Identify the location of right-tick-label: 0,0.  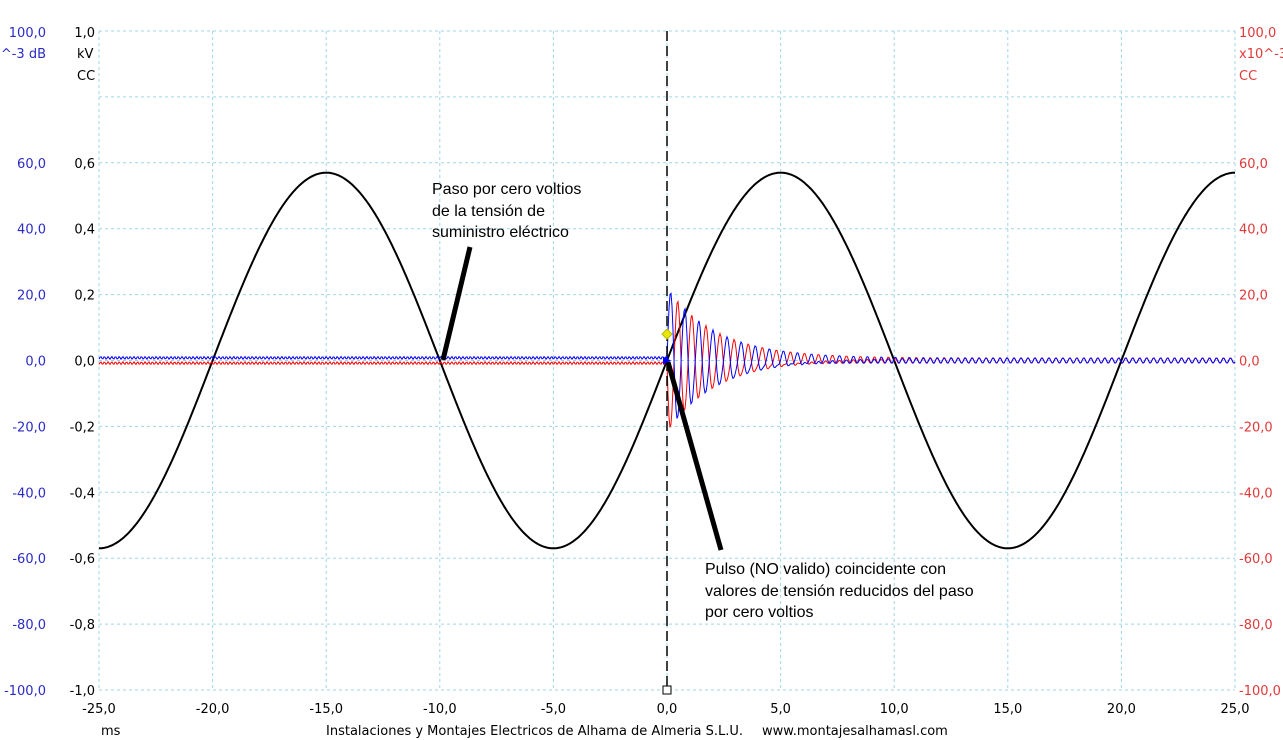
(1249, 362).